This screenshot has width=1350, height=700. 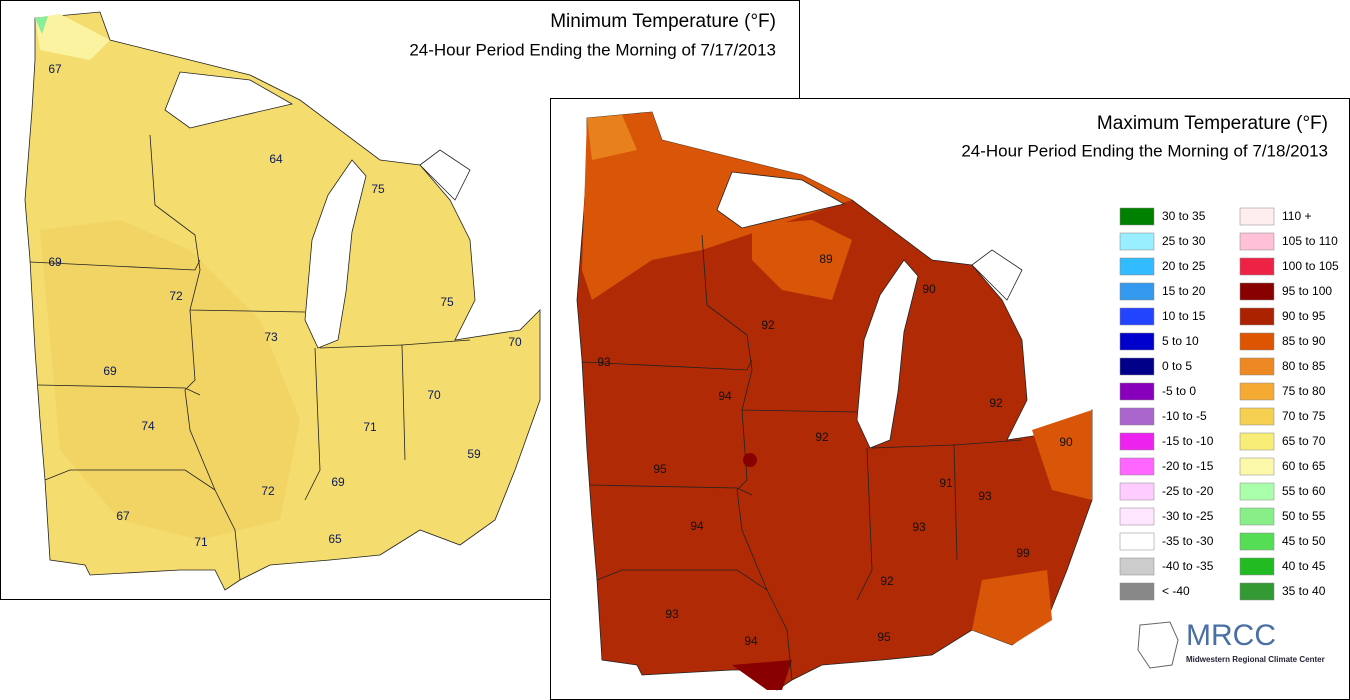 I want to click on logo-name: MRCC, so click(x=1231, y=635).